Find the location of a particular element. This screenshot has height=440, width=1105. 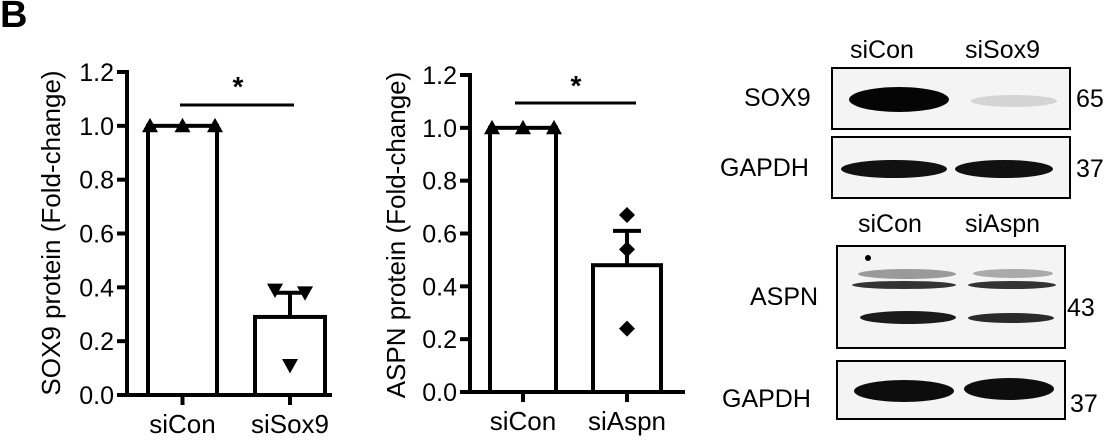

protein-label: SOX9 is located at coordinates (777, 98).